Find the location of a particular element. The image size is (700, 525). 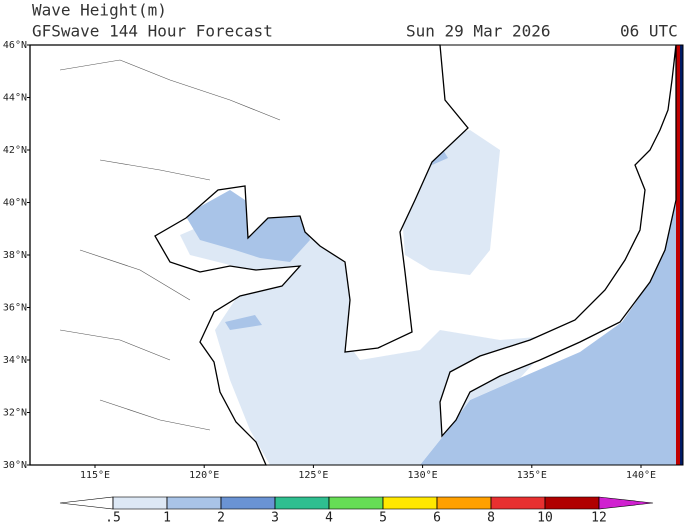

lat-label: 36°N is located at coordinates (15, 308).